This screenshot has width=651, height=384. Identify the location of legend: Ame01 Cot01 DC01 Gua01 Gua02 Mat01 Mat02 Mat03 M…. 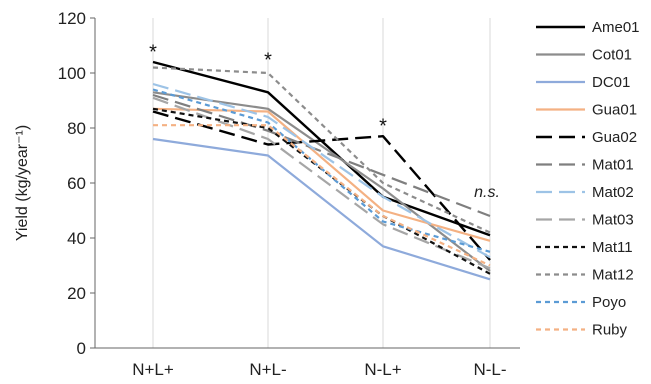
(588, 179).